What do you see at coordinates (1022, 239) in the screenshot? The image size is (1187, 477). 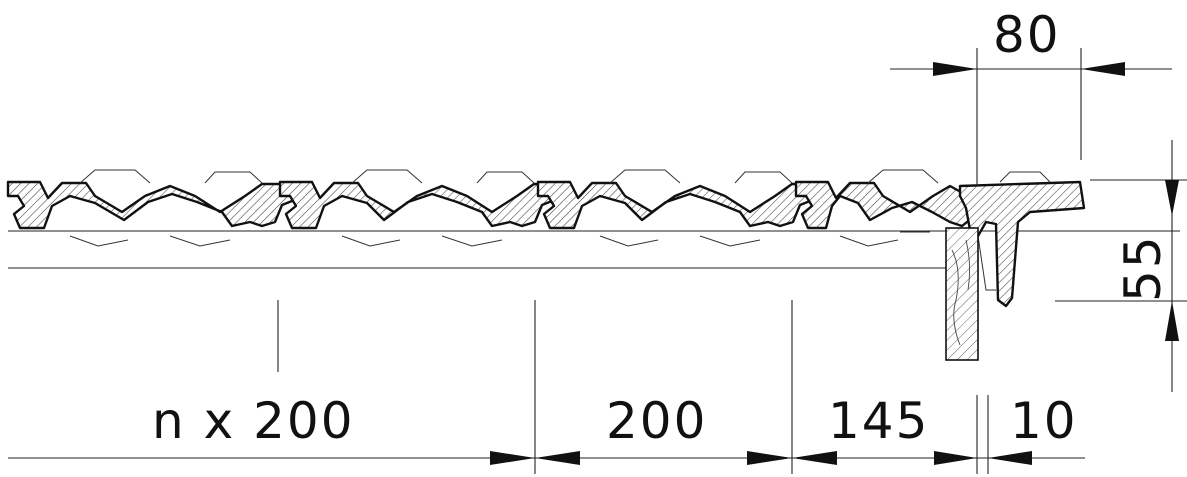 I see `verge-end-piece` at bounding box center [1022, 239].